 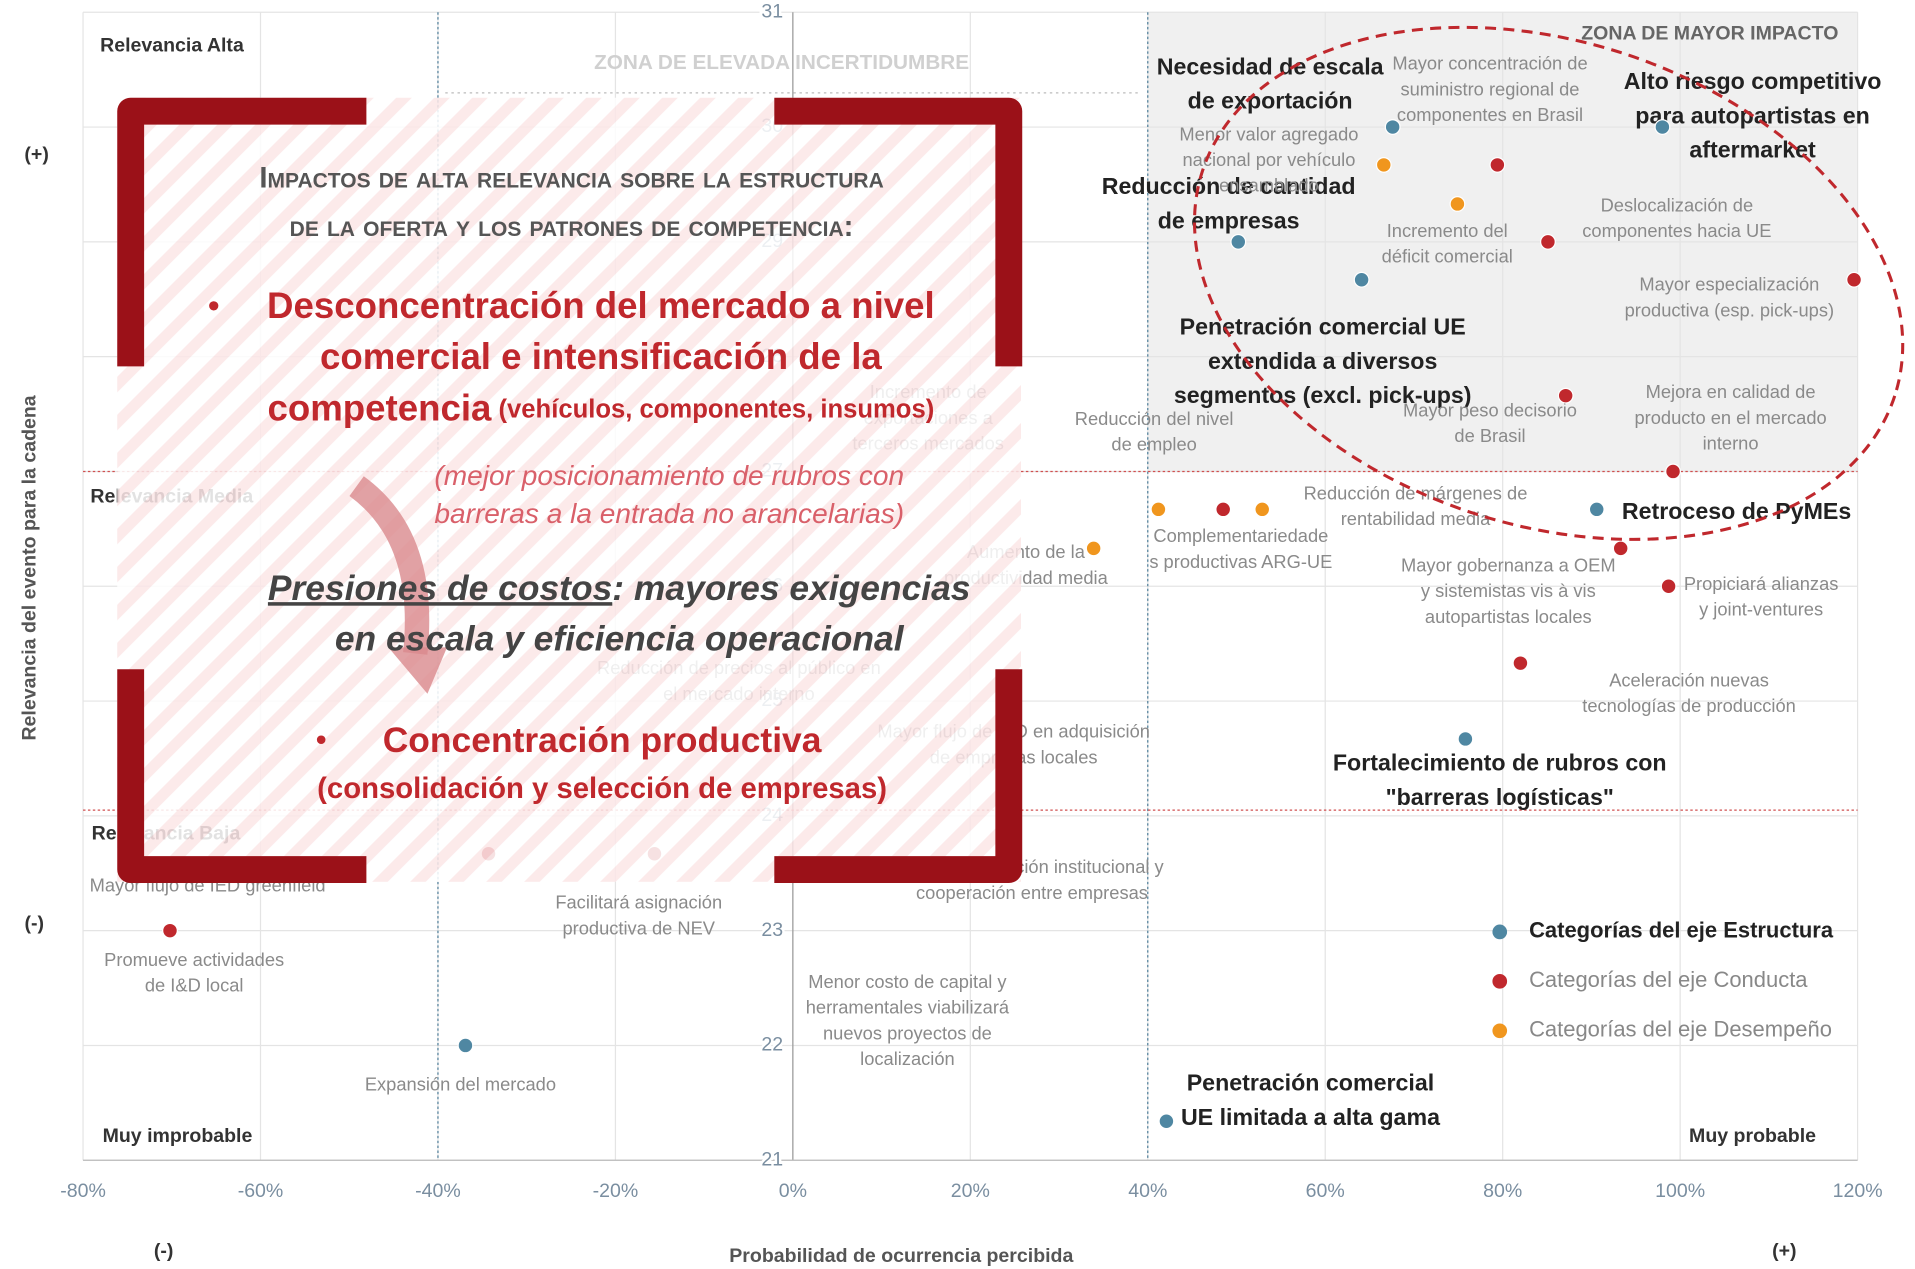 What do you see at coordinates (1032, 892) in the screenshot?
I see `point-label: cooperación entre empresas` at bounding box center [1032, 892].